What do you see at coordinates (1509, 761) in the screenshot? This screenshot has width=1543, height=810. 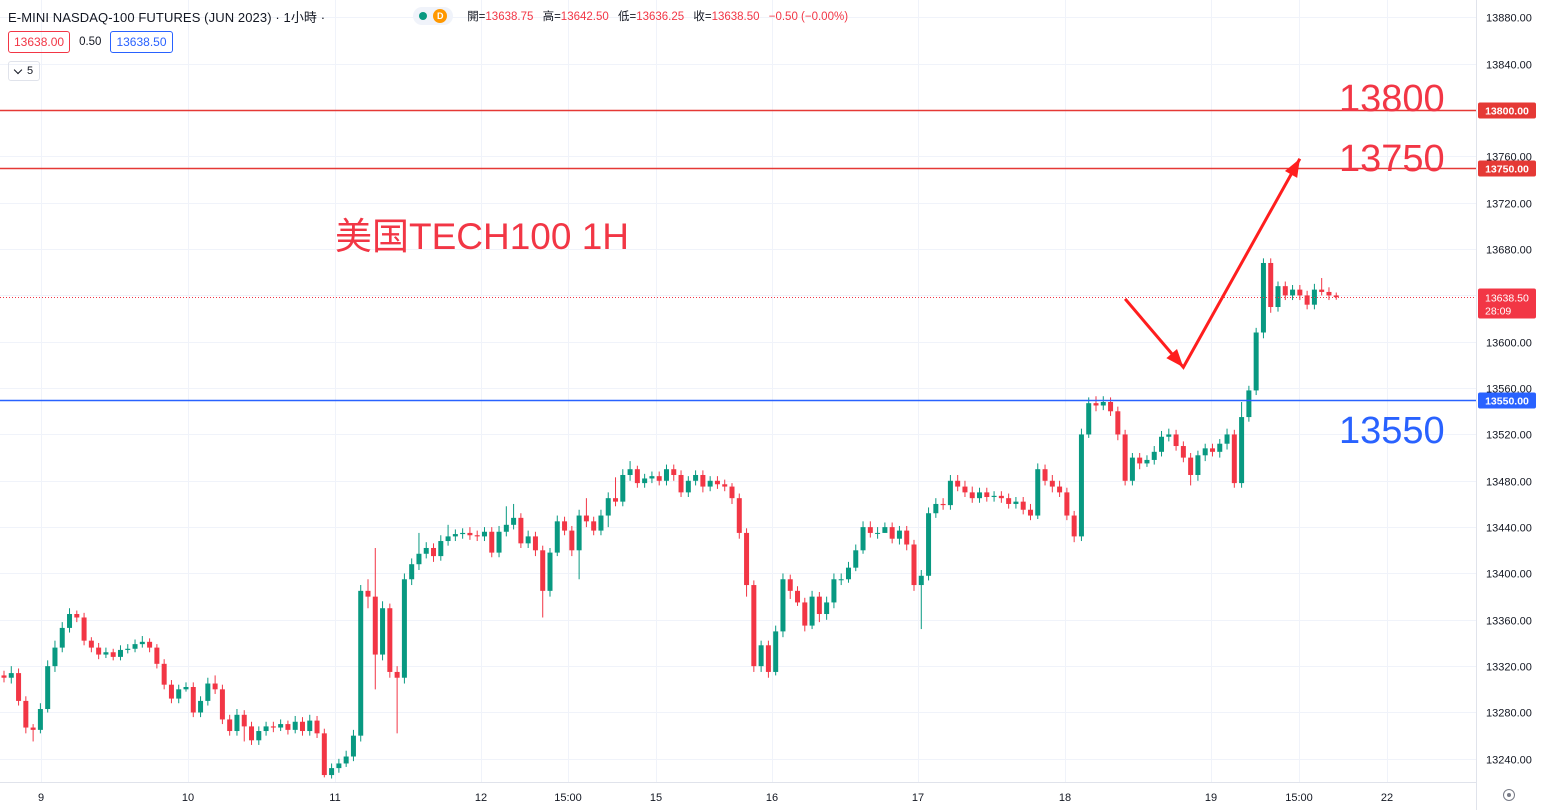 I see `price-tick-label: 13240.00` at bounding box center [1509, 761].